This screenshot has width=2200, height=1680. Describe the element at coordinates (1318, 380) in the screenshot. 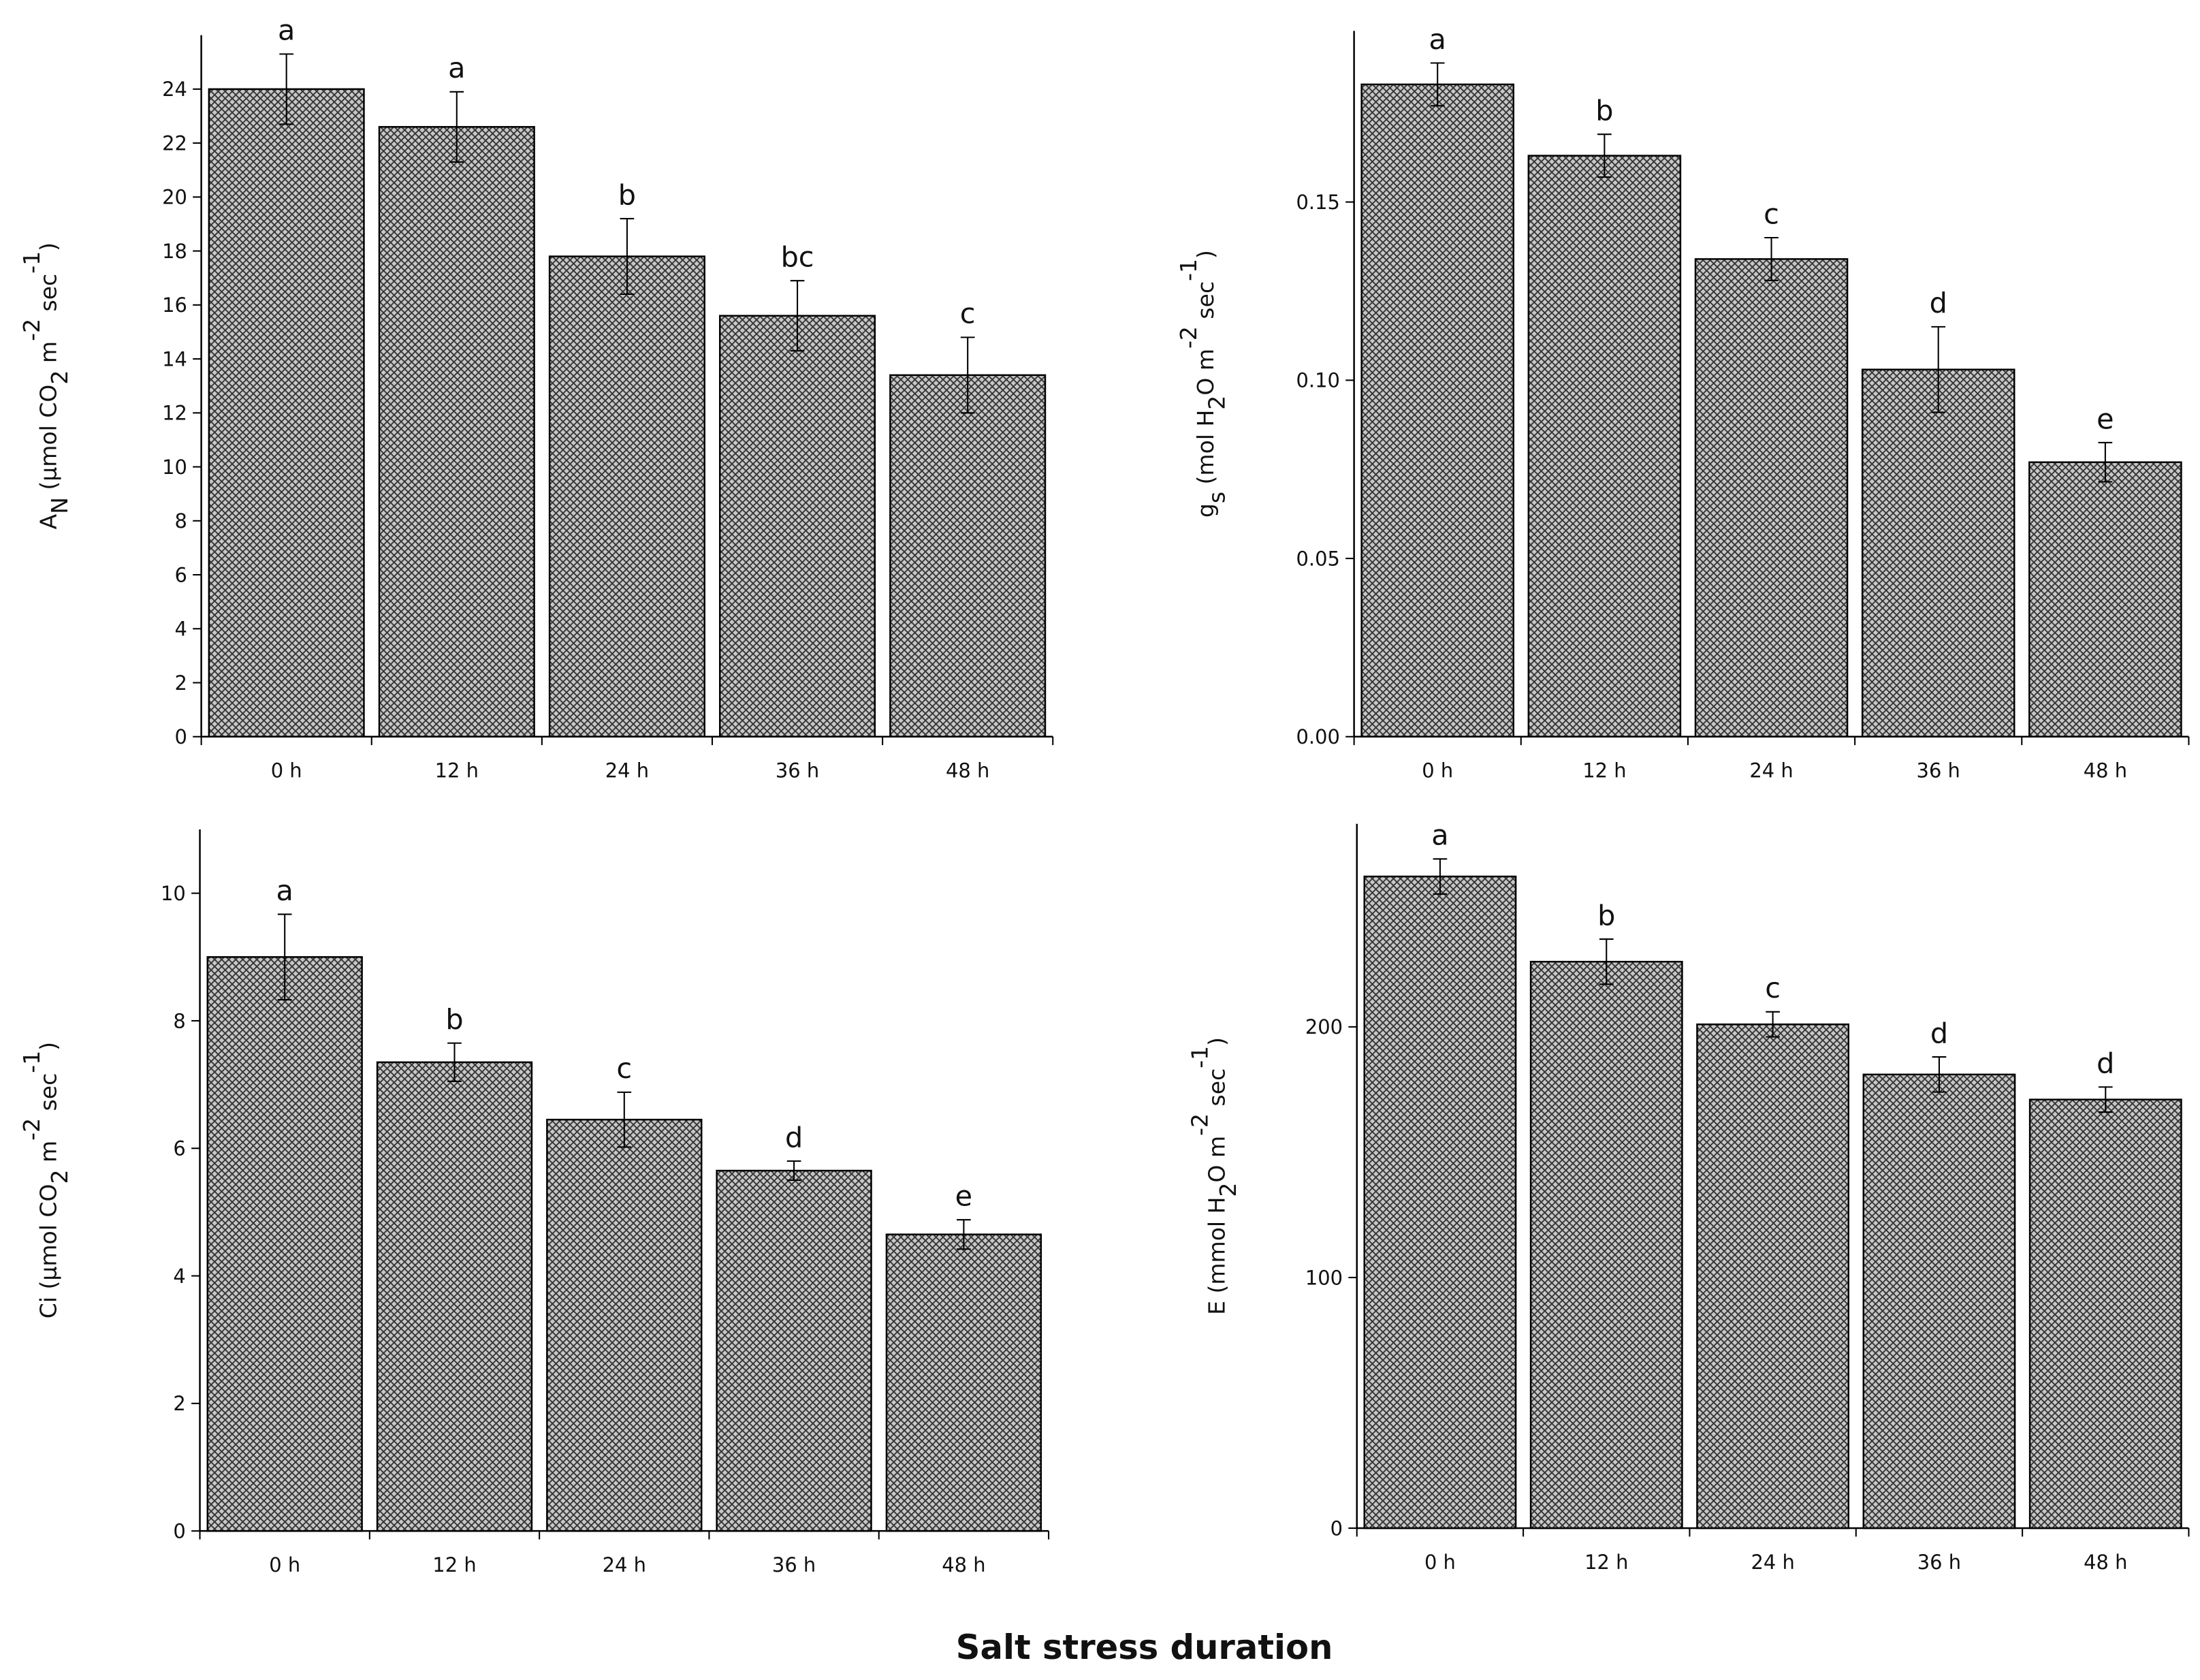

I see `y-tick-label: 0.10` at that location.